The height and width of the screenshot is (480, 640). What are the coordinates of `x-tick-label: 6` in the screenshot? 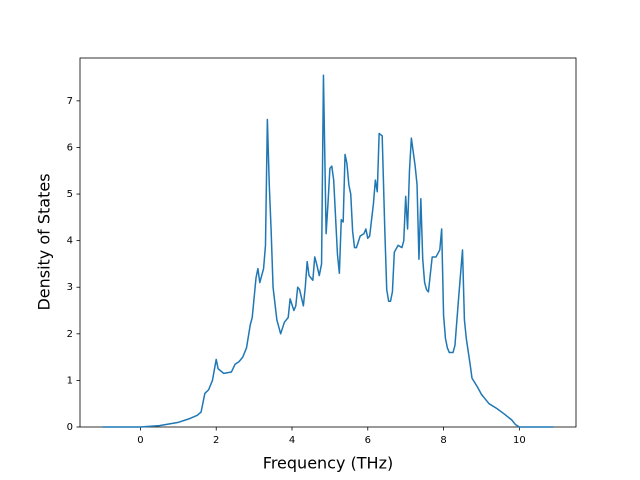 It's located at (368, 440).